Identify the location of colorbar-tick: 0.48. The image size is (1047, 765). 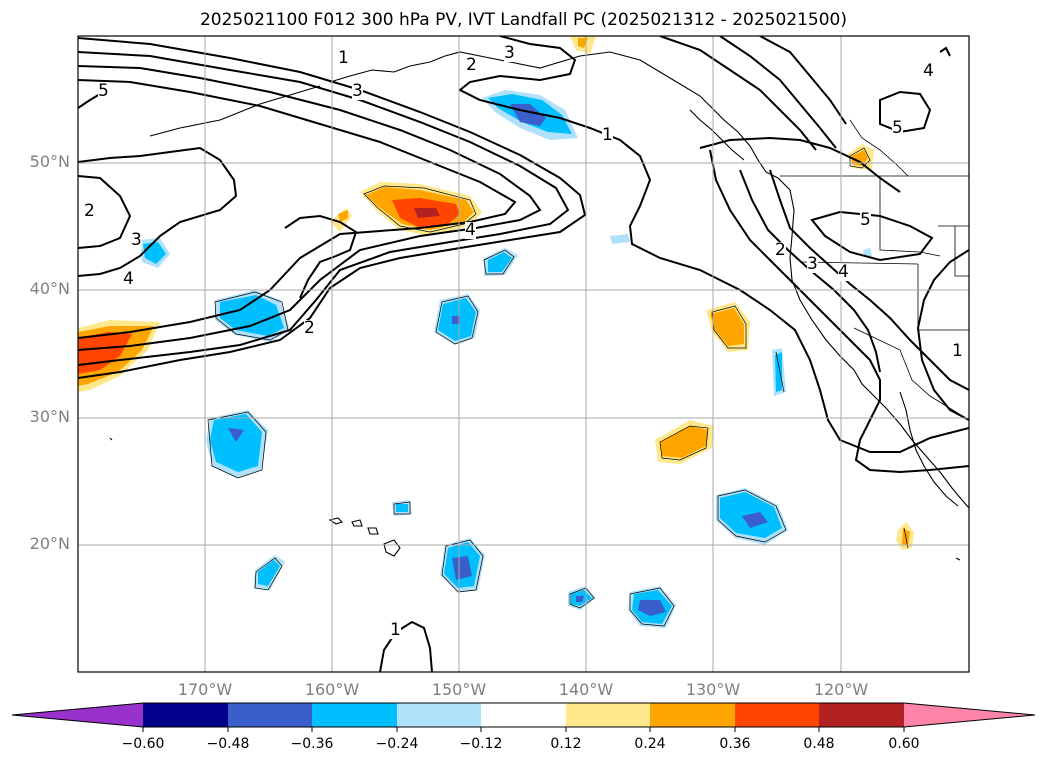
(819, 744).